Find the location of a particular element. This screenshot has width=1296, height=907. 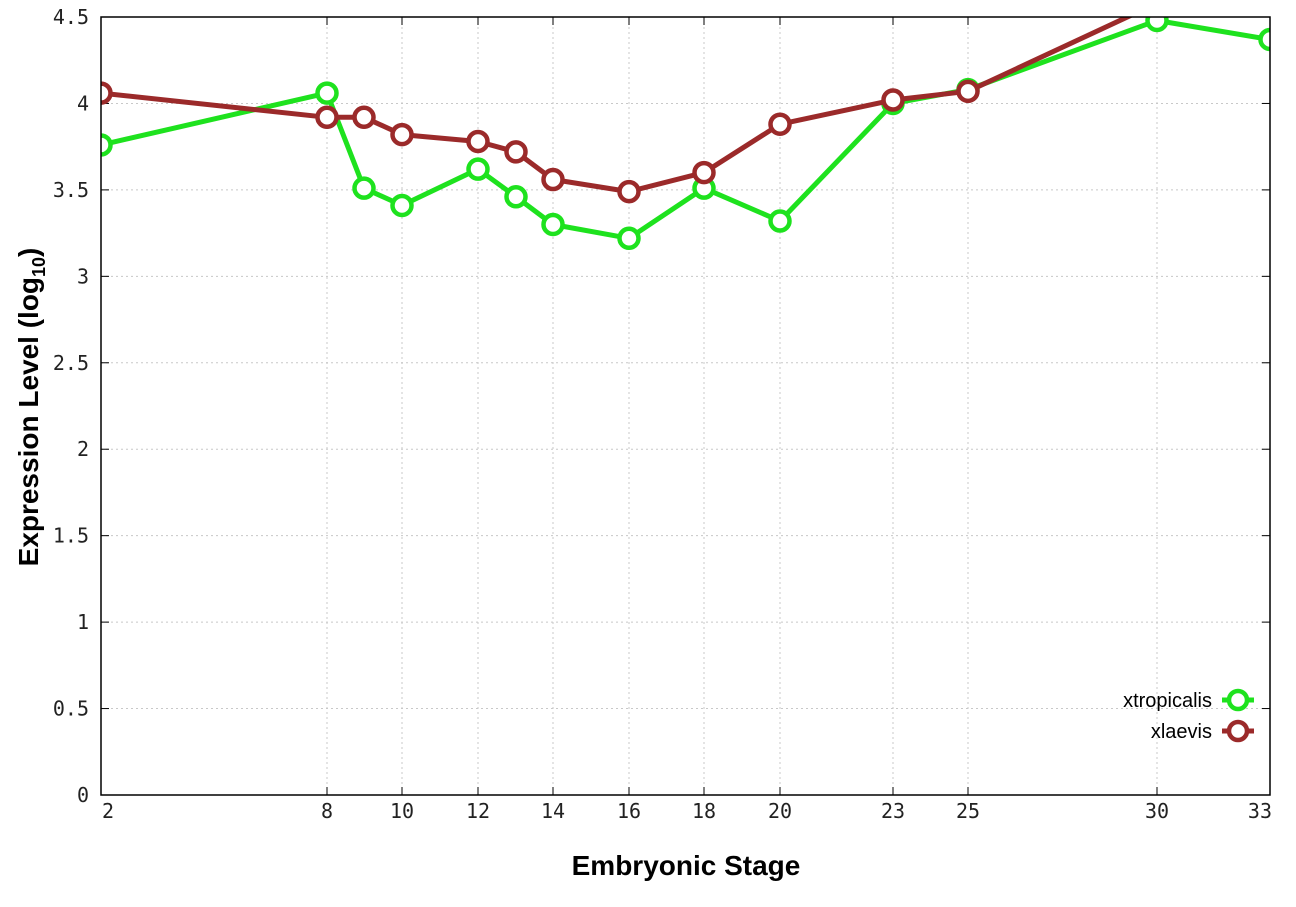

x-tick-label: 33 is located at coordinates (1260, 811).